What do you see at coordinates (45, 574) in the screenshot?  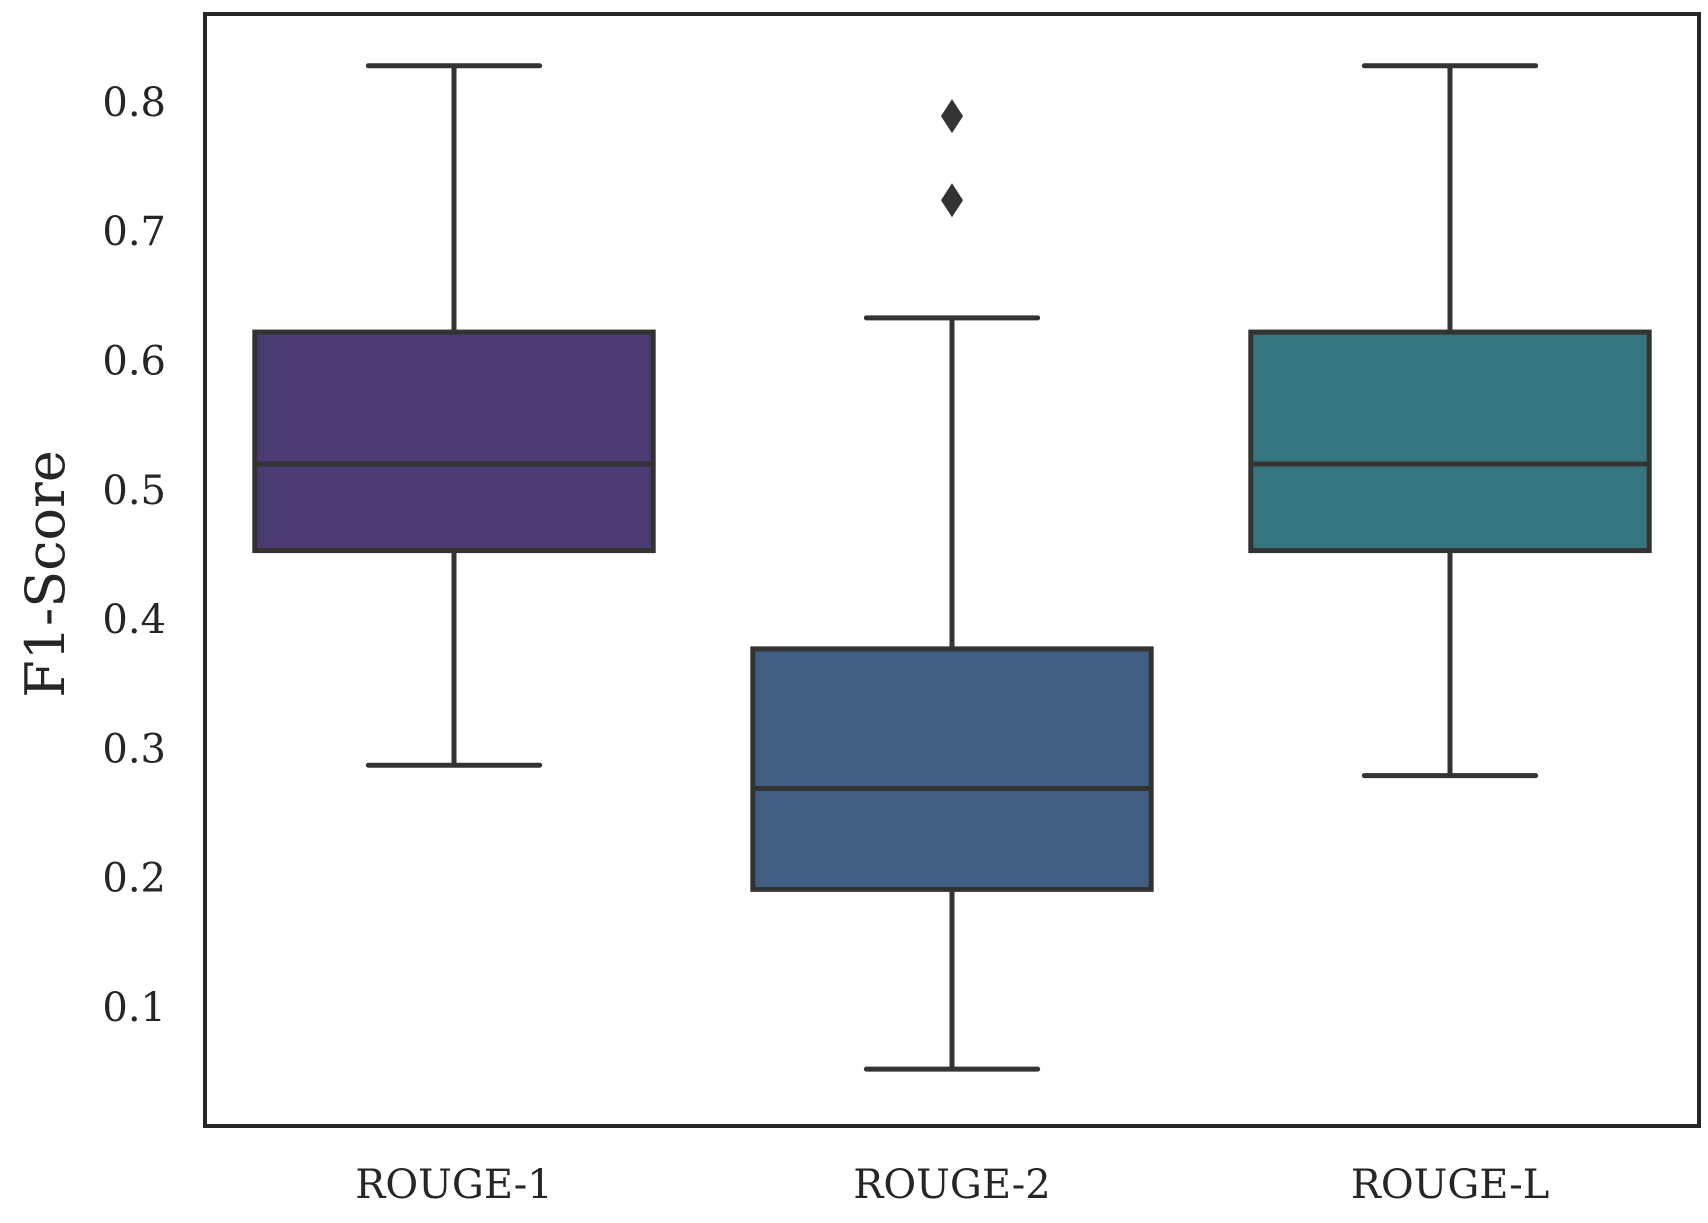 I see `y-axis-label: F1-Score` at bounding box center [45, 574].